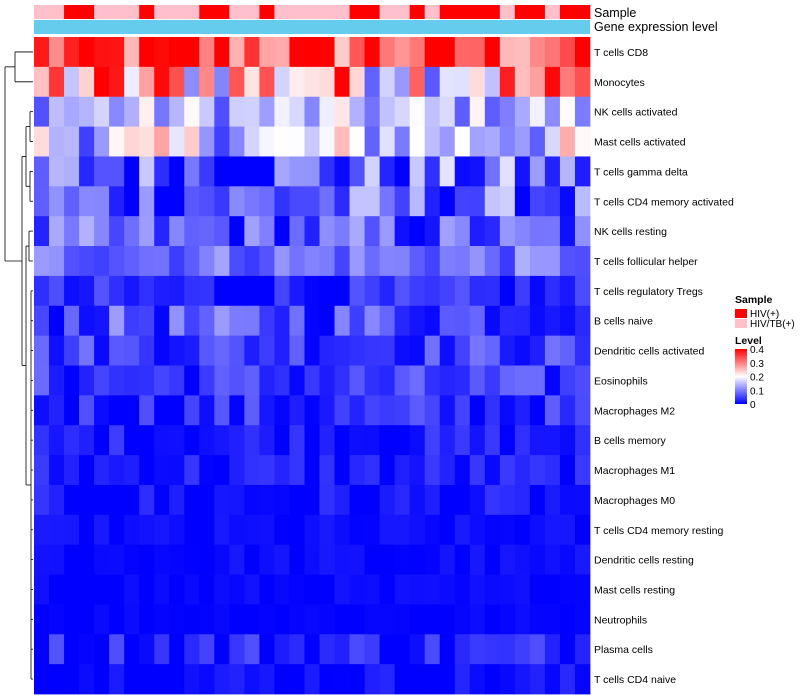  What do you see at coordinates (648, 292) in the screenshot?
I see `row-label: T cells regulatory Tregs` at bounding box center [648, 292].